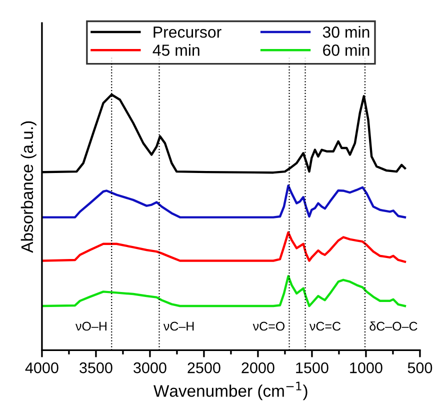  I want to click on x-tick-label: 3500, so click(96, 368).